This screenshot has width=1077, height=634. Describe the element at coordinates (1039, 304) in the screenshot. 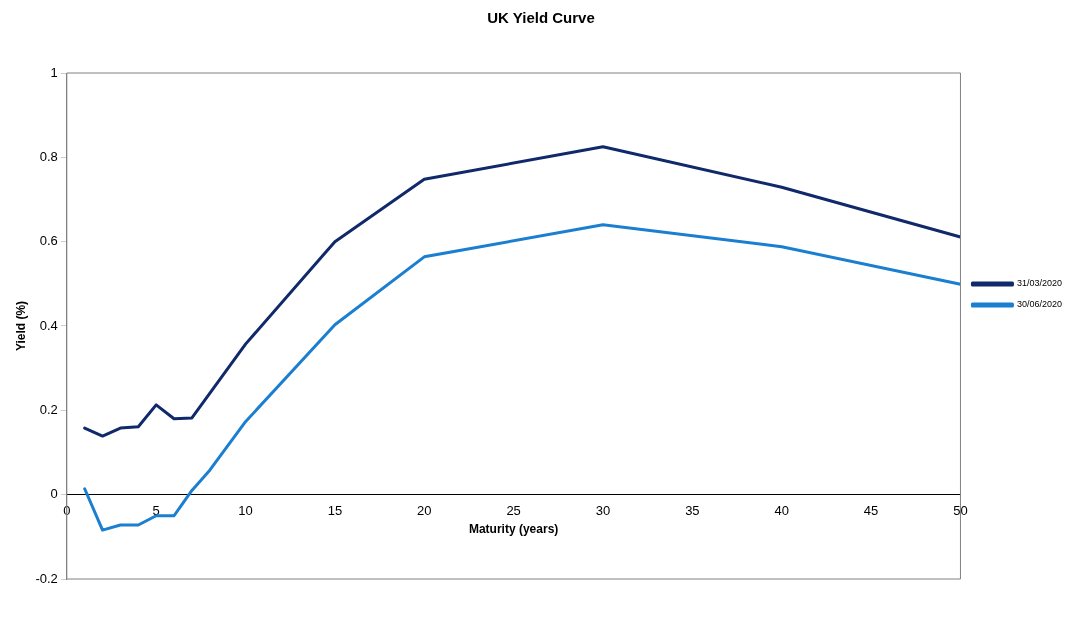

I see `legend-label: 30/06/2020` at that location.